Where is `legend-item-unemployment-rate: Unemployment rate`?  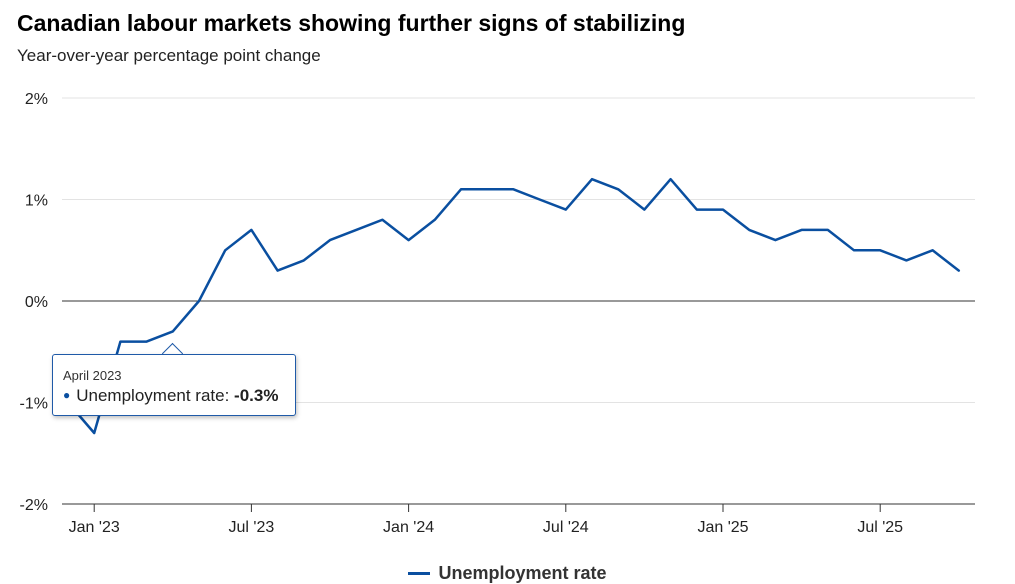
legend-item-unemployment-rate: Unemployment rate is located at coordinates (507, 573).